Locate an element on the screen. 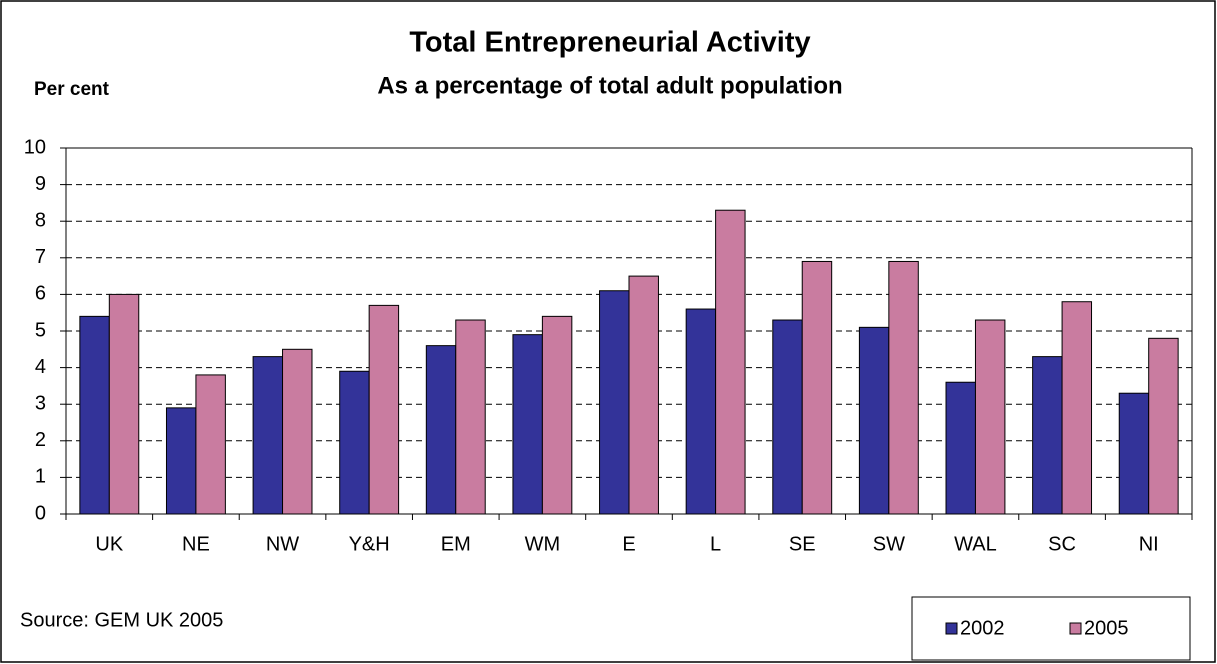 Image resolution: width=1217 pixels, height=664 pixels. y-tick-label: 6 is located at coordinates (40, 294).